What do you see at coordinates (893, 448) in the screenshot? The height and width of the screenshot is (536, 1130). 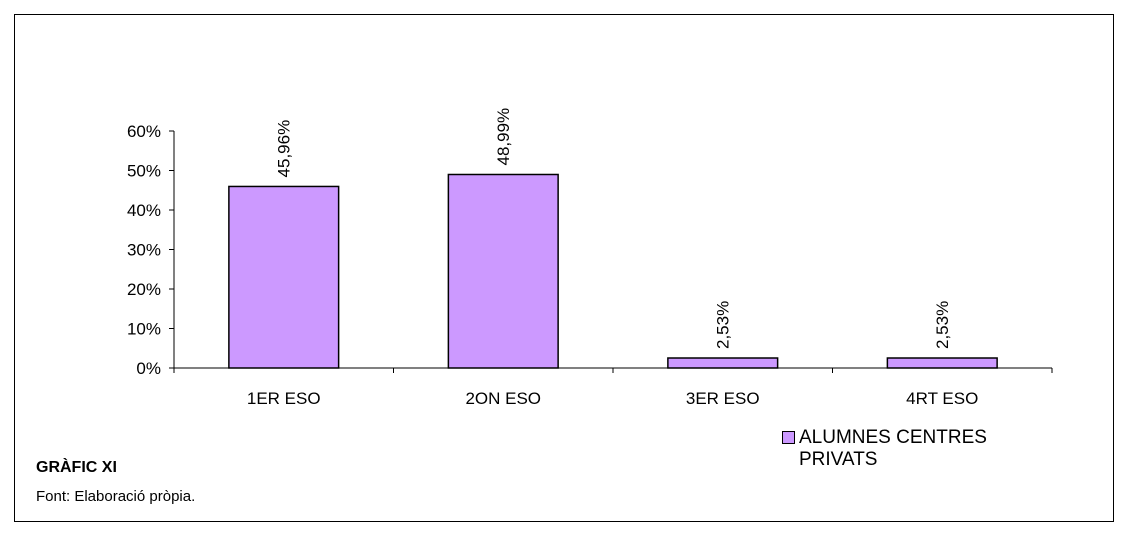 I see `legend-label: ALUMNES CENTRES PRIVATS` at bounding box center [893, 448].